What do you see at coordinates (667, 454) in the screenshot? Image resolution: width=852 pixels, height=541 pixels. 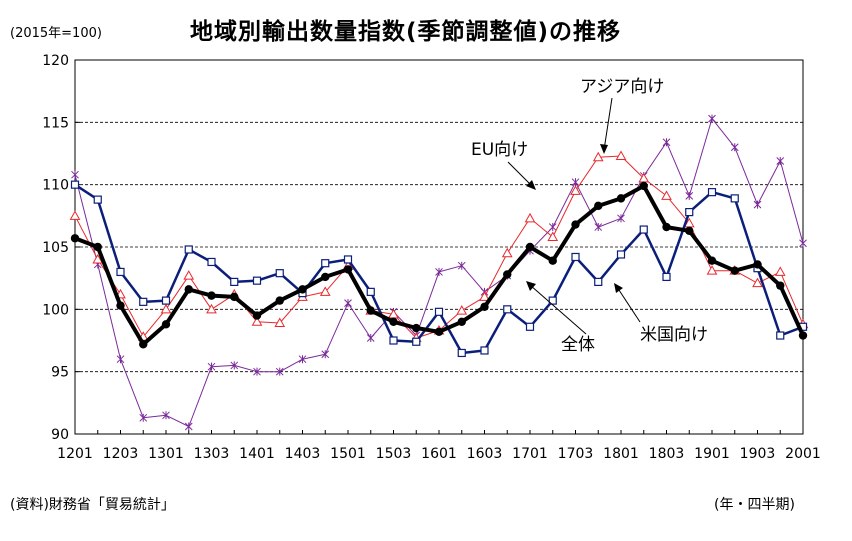 I see `x-tick-label: 1803` at bounding box center [667, 454].